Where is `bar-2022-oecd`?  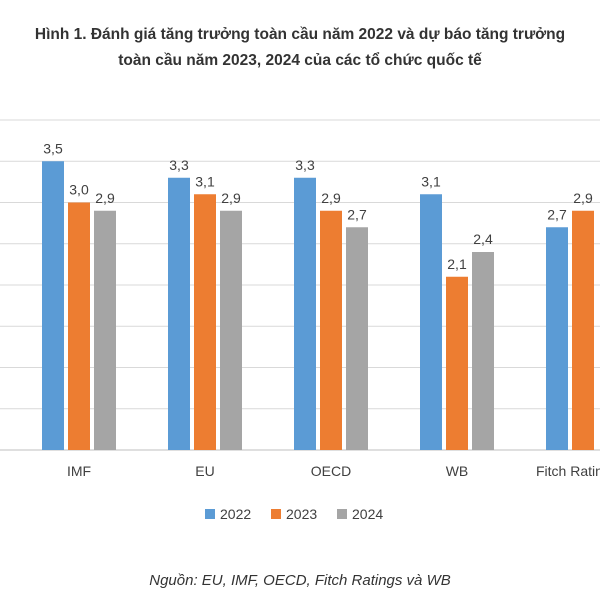 bar-2022-oecd is located at coordinates (305, 313).